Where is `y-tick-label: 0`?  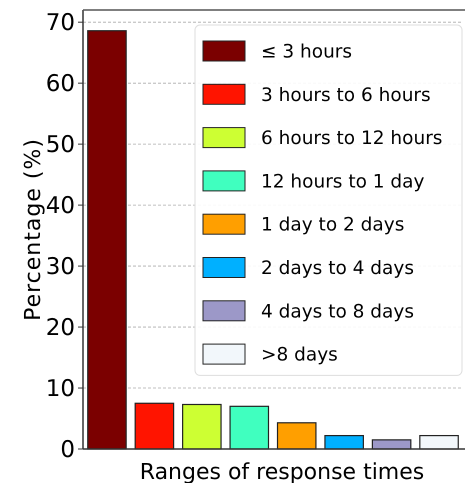 y-tick-label: 0 is located at coordinates (67, 450).